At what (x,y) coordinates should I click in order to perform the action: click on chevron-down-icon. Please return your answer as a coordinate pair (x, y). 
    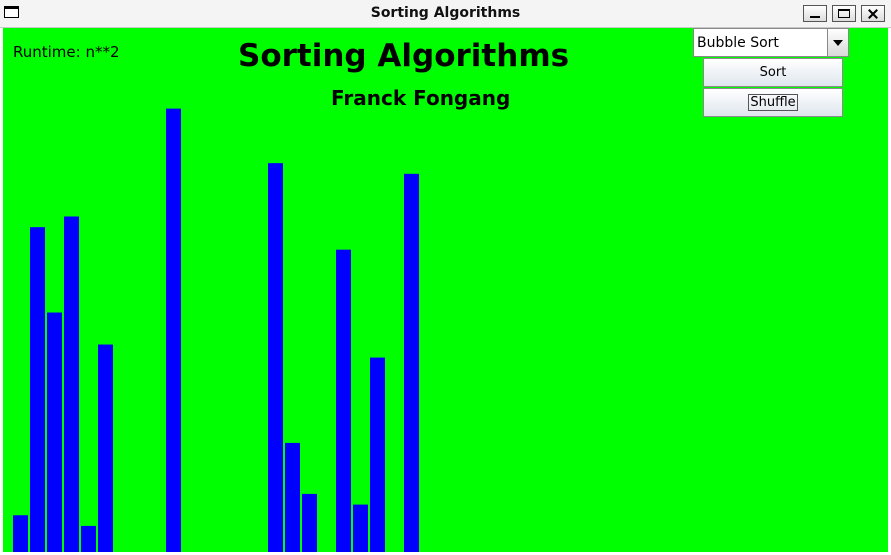
    Looking at the image, I should click on (837, 42).